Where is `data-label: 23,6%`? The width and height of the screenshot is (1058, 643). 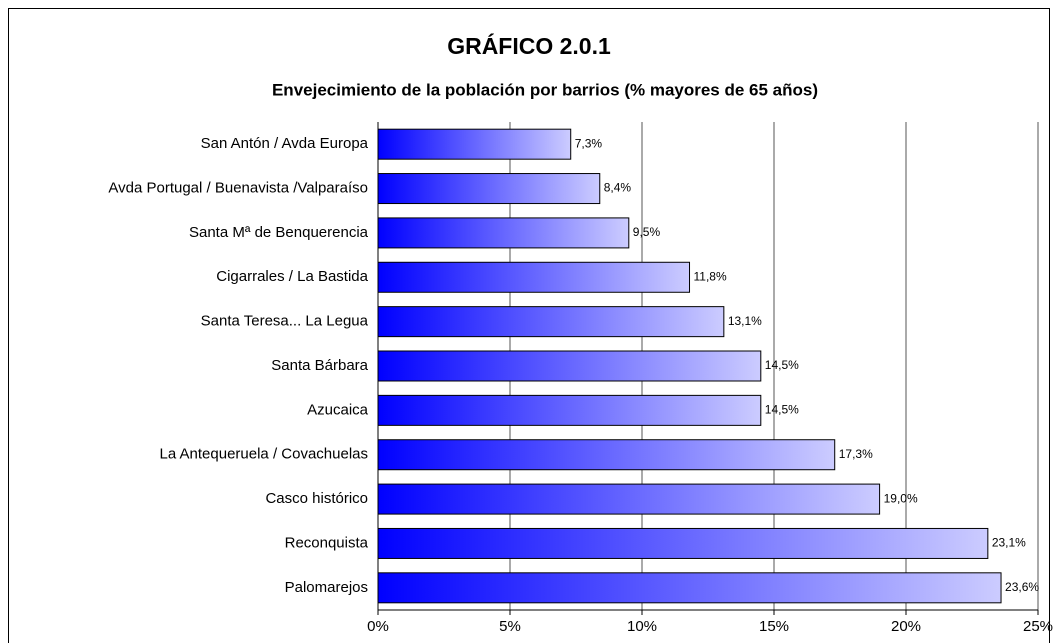 data-label: 23,6% is located at coordinates (1022, 587).